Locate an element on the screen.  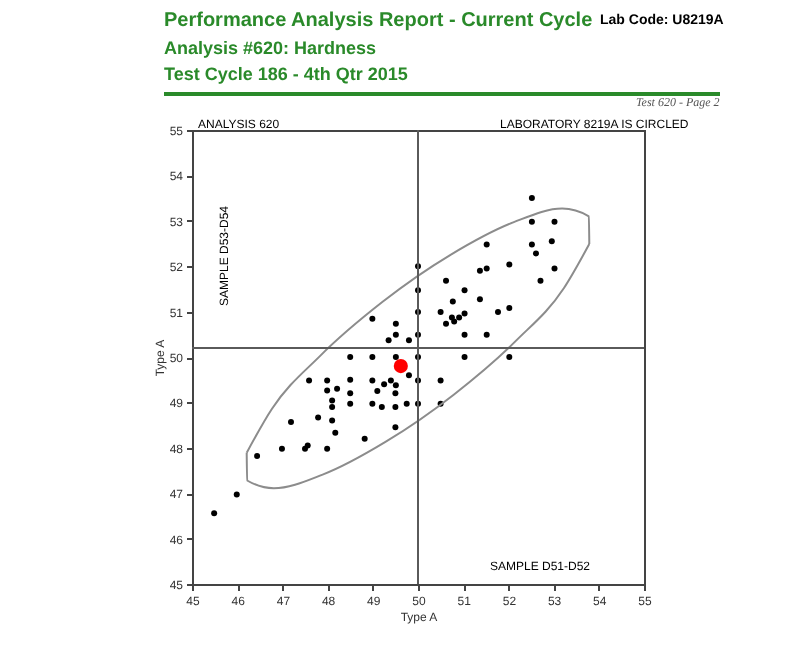
chart-subtitle: Analysis #620: Hardness Test Cycle 186 - 4th Qtr 2015 is located at coordinates (286, 62).